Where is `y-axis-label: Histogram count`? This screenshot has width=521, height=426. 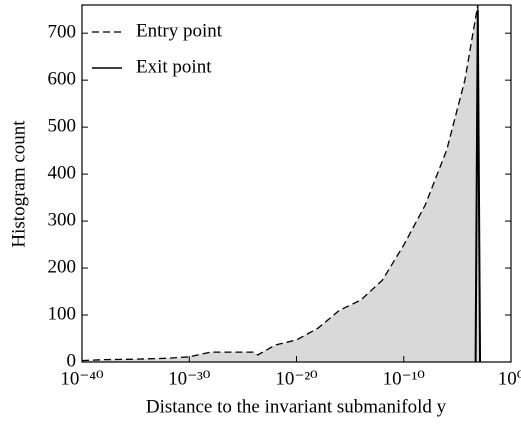
y-axis-label: Histogram count is located at coordinates (18, 184).